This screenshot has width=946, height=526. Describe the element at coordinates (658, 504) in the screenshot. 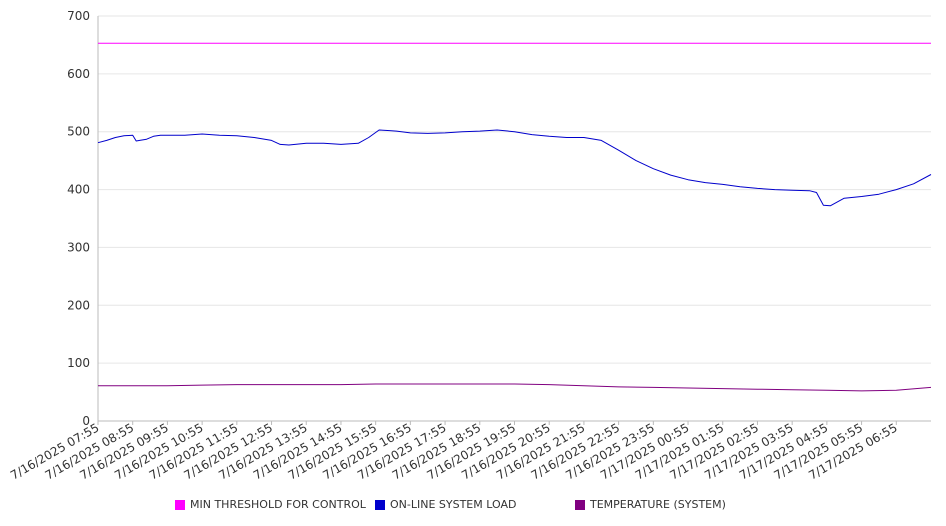

I see `legend-label-temperature-system: TEMPERATURE (SYSTEM)` at that location.